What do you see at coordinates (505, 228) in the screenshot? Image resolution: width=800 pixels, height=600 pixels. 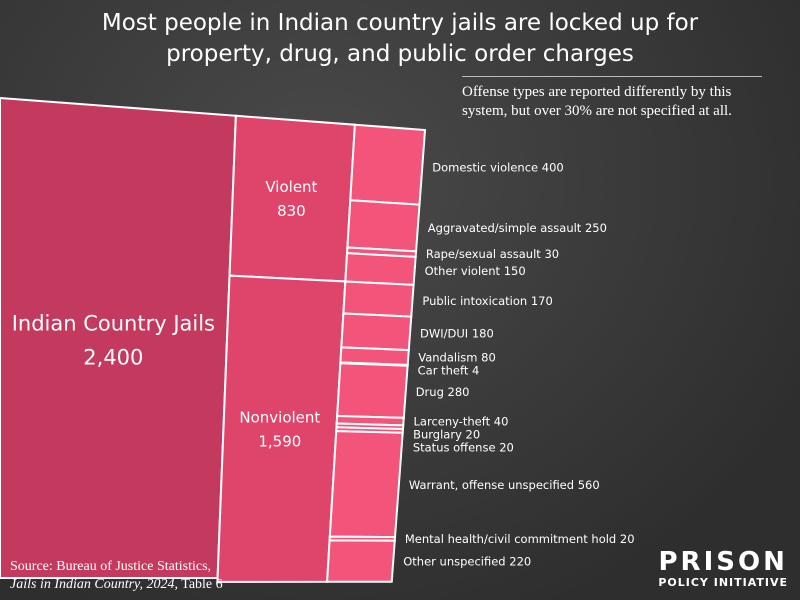 I see `item-name: Aggravated/simple assault` at bounding box center [505, 228].